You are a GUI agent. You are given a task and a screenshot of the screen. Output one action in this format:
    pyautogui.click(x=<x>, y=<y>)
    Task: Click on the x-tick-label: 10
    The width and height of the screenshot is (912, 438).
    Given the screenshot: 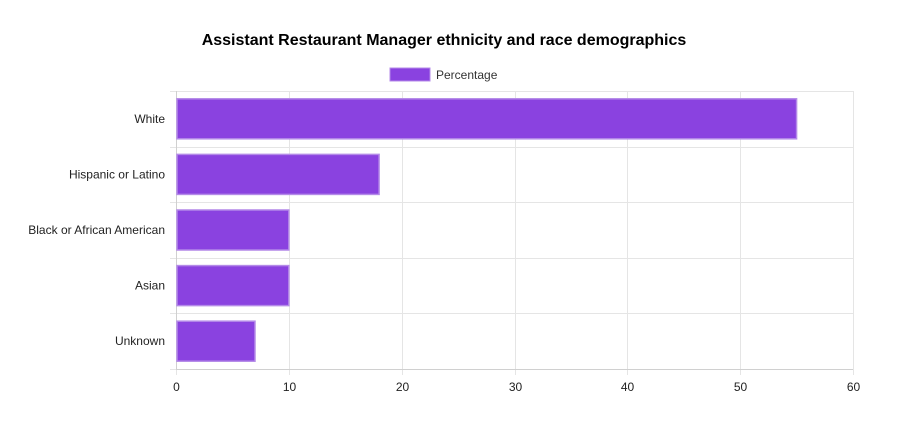 What is the action you would take?
    pyautogui.click(x=290, y=387)
    